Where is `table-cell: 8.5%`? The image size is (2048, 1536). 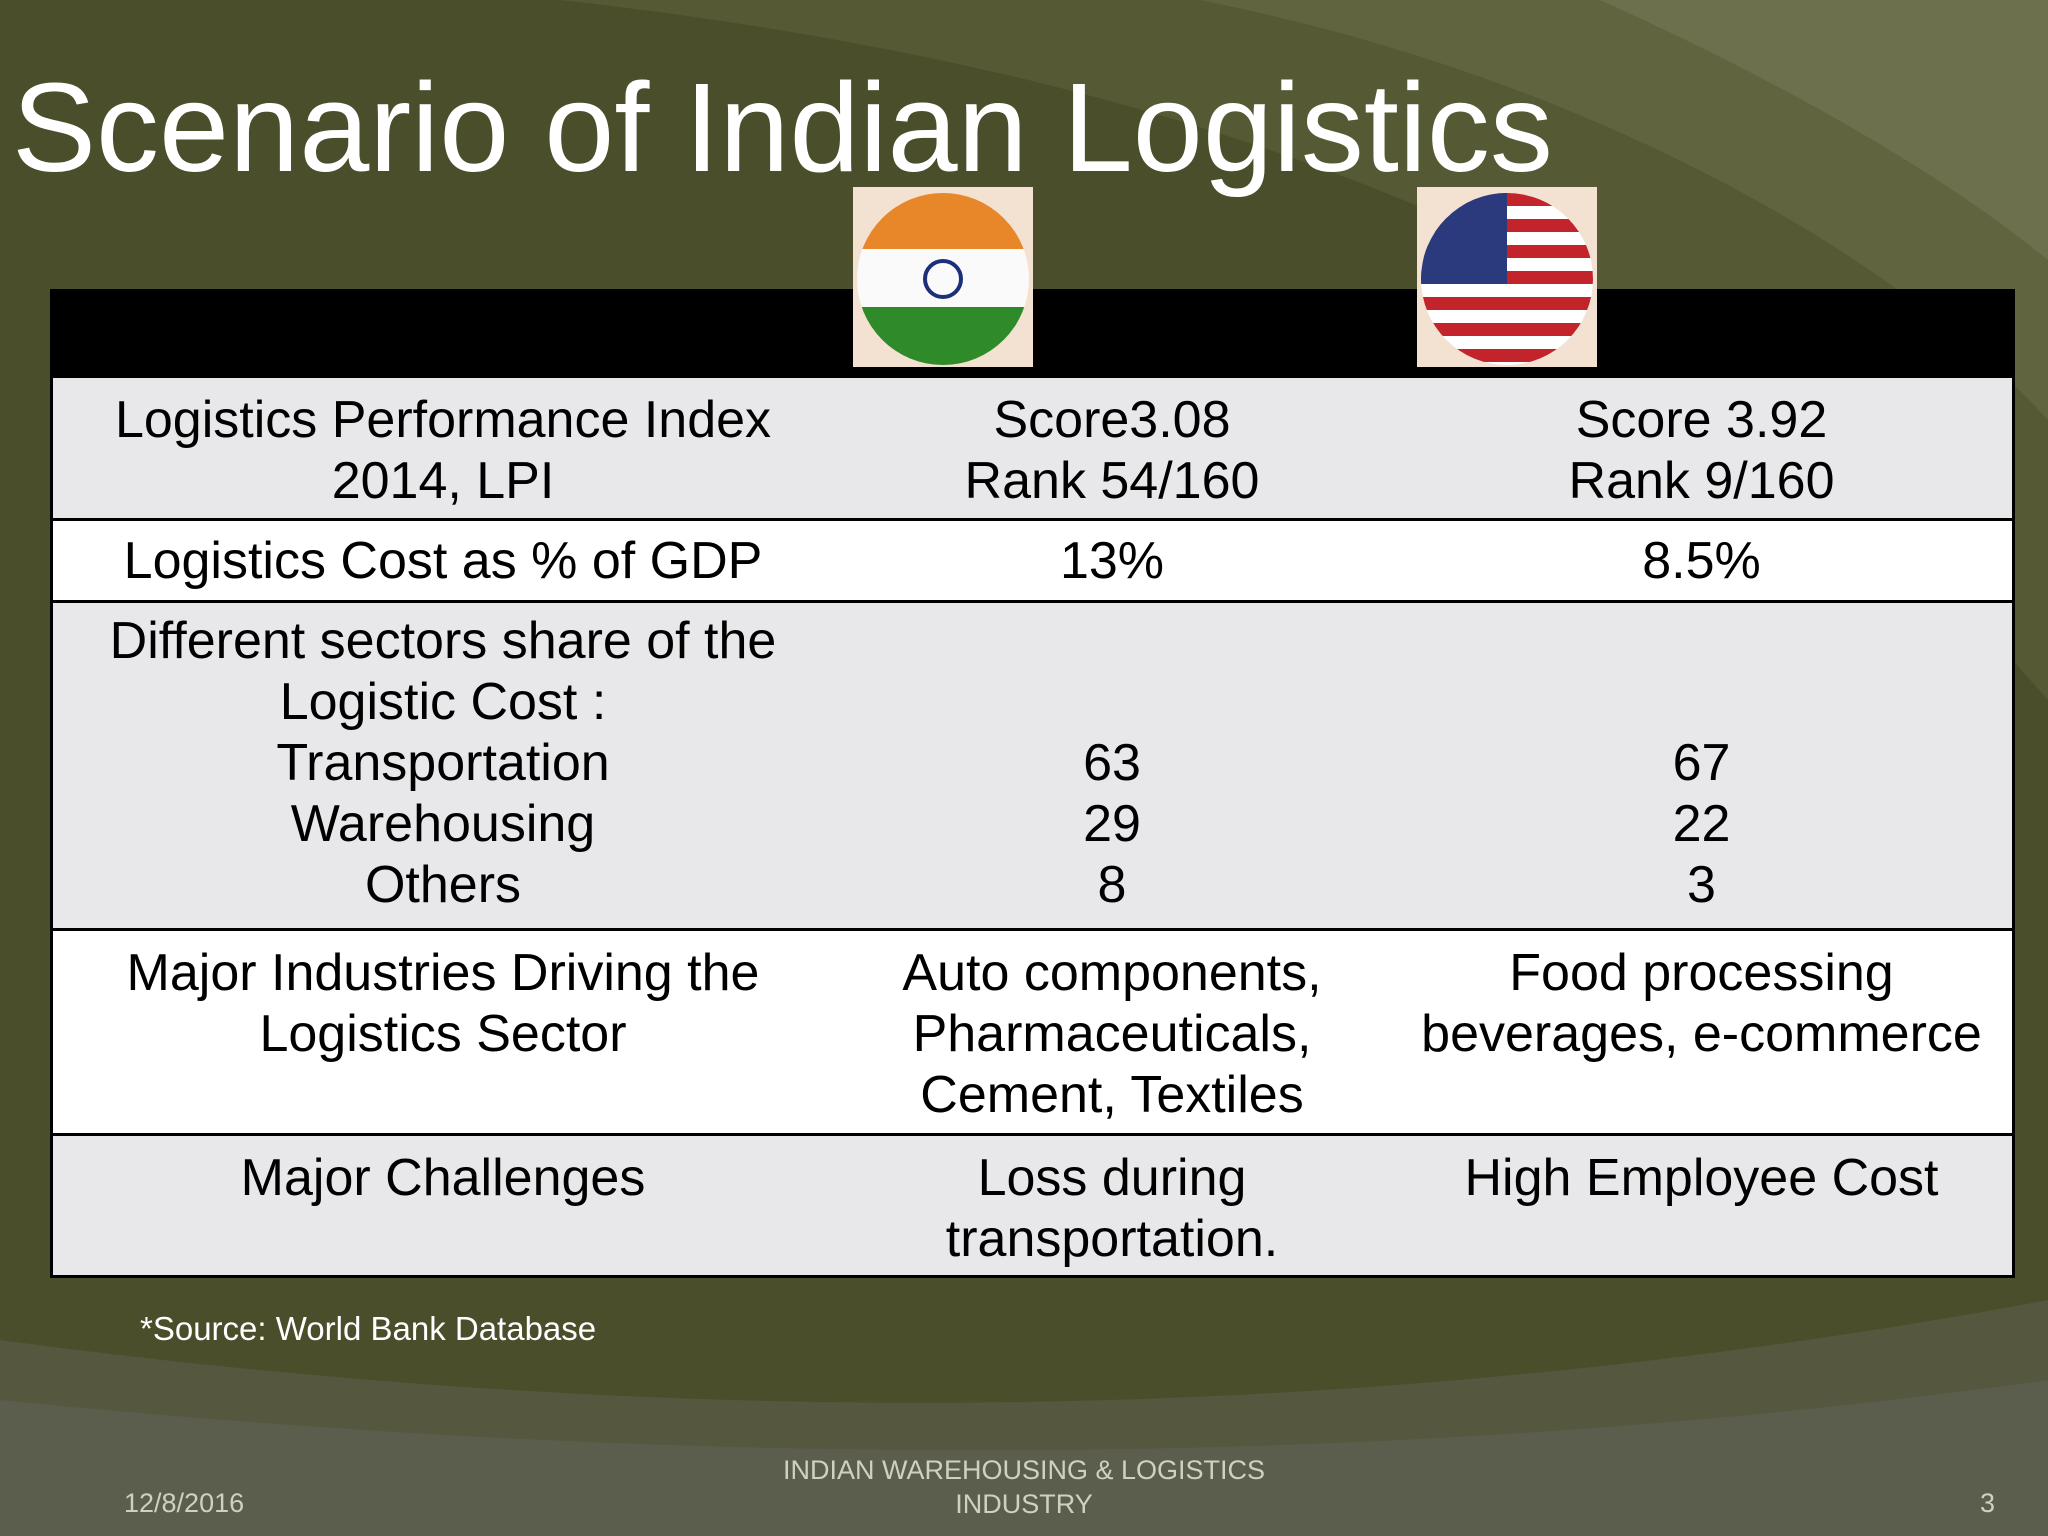 table-cell: 8.5% is located at coordinates (1701, 560).